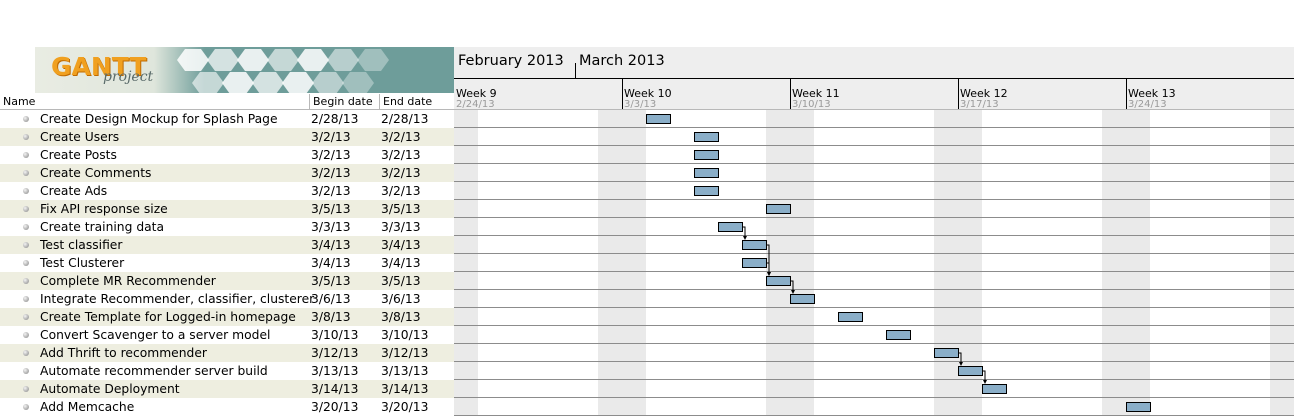 Image resolution: width=1294 pixels, height=416 pixels. What do you see at coordinates (78, 155) in the screenshot?
I see `task-name: Create Posts` at bounding box center [78, 155].